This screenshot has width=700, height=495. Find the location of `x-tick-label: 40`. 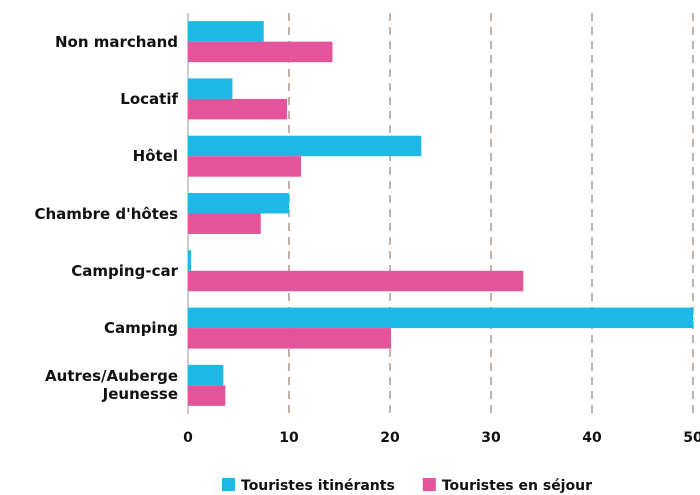

x-tick-label: 40 is located at coordinates (592, 438).